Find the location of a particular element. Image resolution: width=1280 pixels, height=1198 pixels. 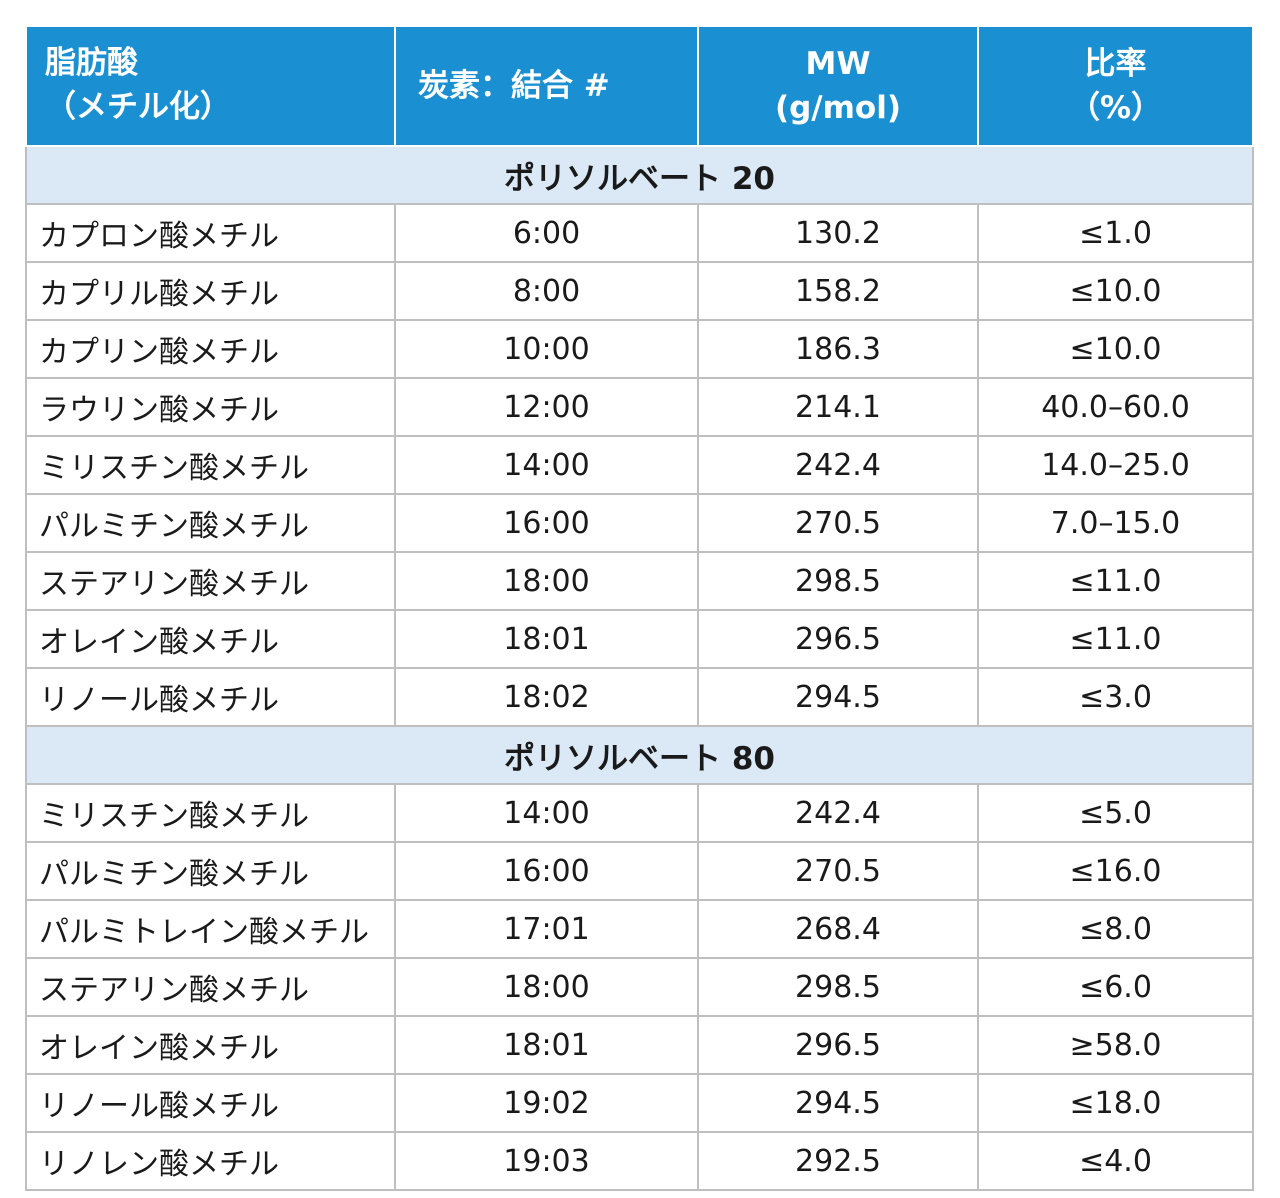

table-row: カプロン酸メチル 6:00 130.2 ≤1.0 is located at coordinates (639, 233).